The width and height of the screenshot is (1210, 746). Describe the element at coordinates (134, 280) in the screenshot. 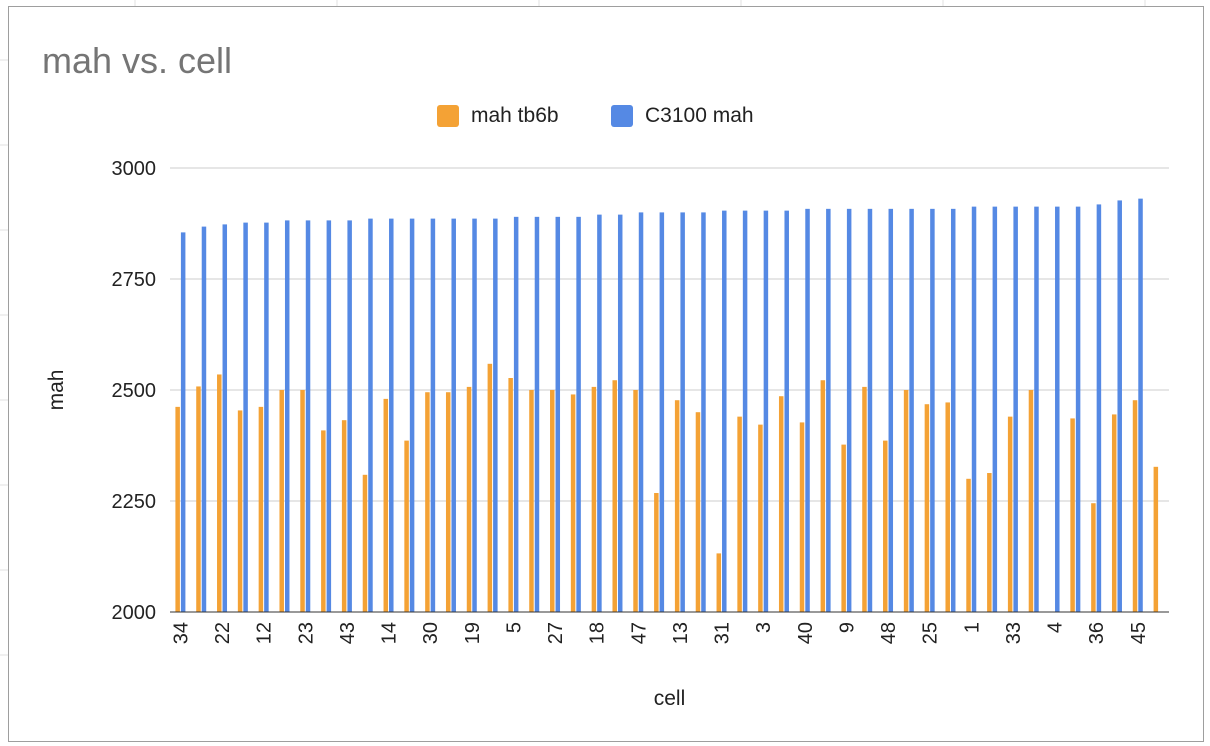

I see `y-tick-label: 2750` at that location.